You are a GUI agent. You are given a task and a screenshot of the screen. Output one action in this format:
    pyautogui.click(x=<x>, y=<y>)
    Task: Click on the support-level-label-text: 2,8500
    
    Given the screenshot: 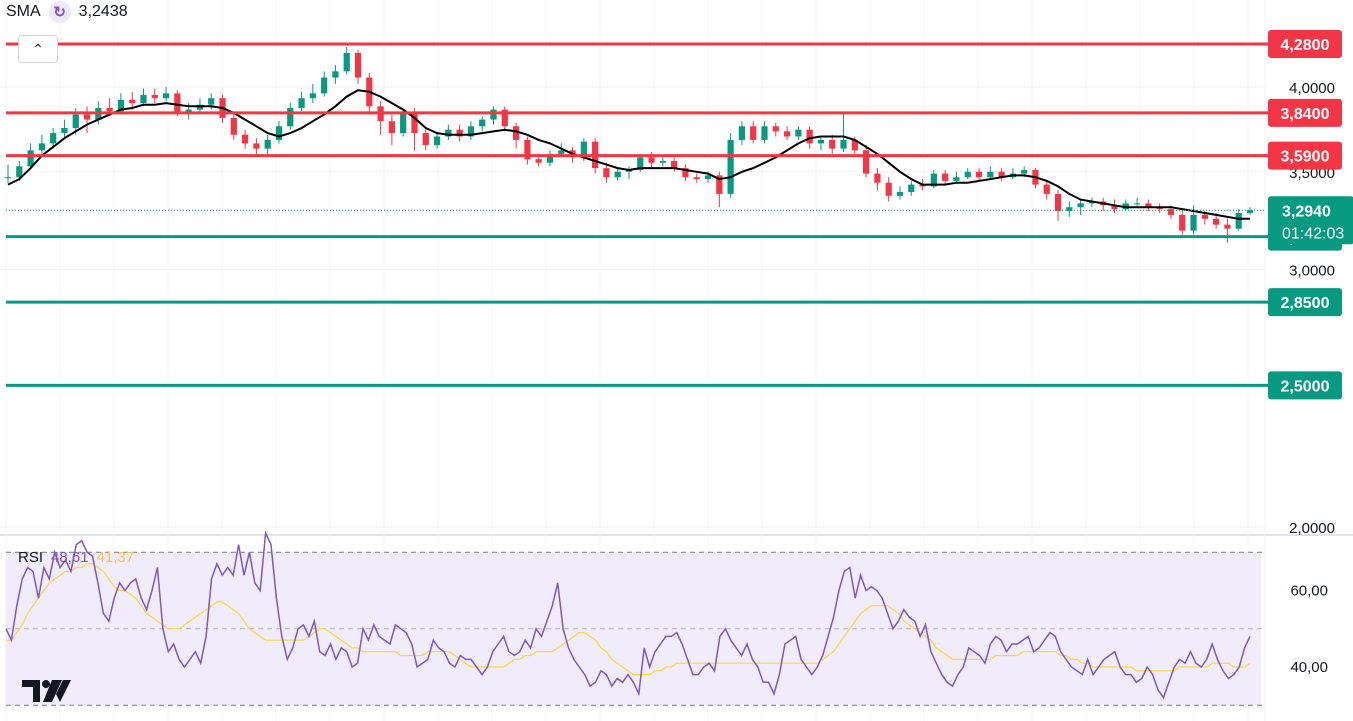 What is the action you would take?
    pyautogui.click(x=1305, y=303)
    